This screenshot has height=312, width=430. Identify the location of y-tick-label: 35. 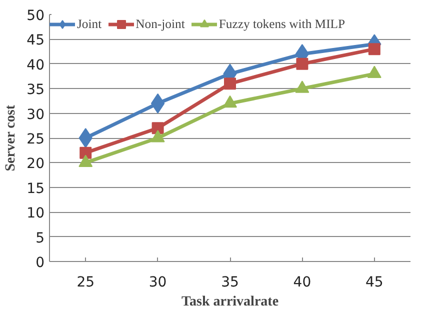
(35, 90).